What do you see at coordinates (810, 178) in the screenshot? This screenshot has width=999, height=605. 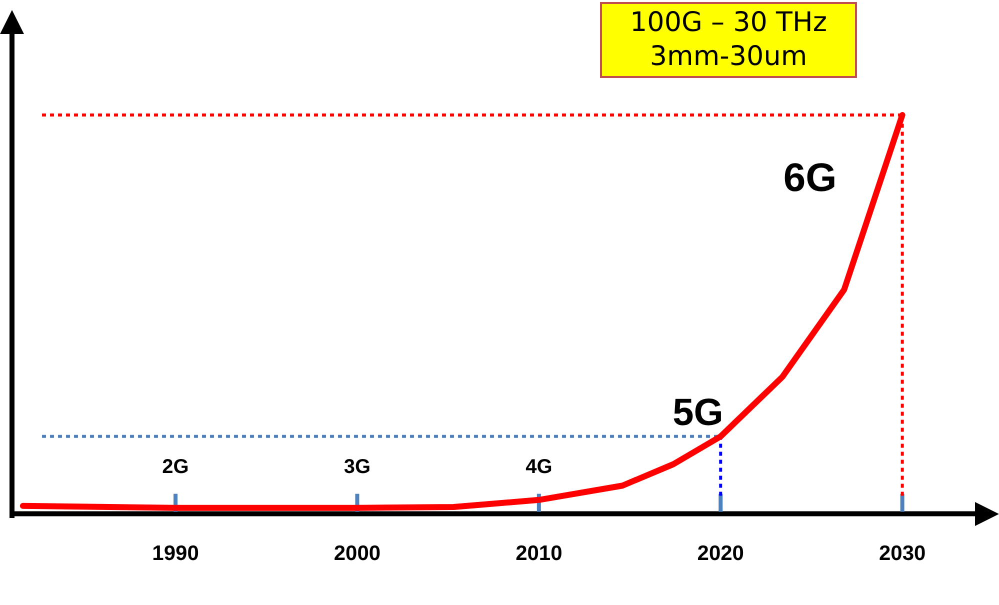 I see `annotation: 6G` at bounding box center [810, 178].